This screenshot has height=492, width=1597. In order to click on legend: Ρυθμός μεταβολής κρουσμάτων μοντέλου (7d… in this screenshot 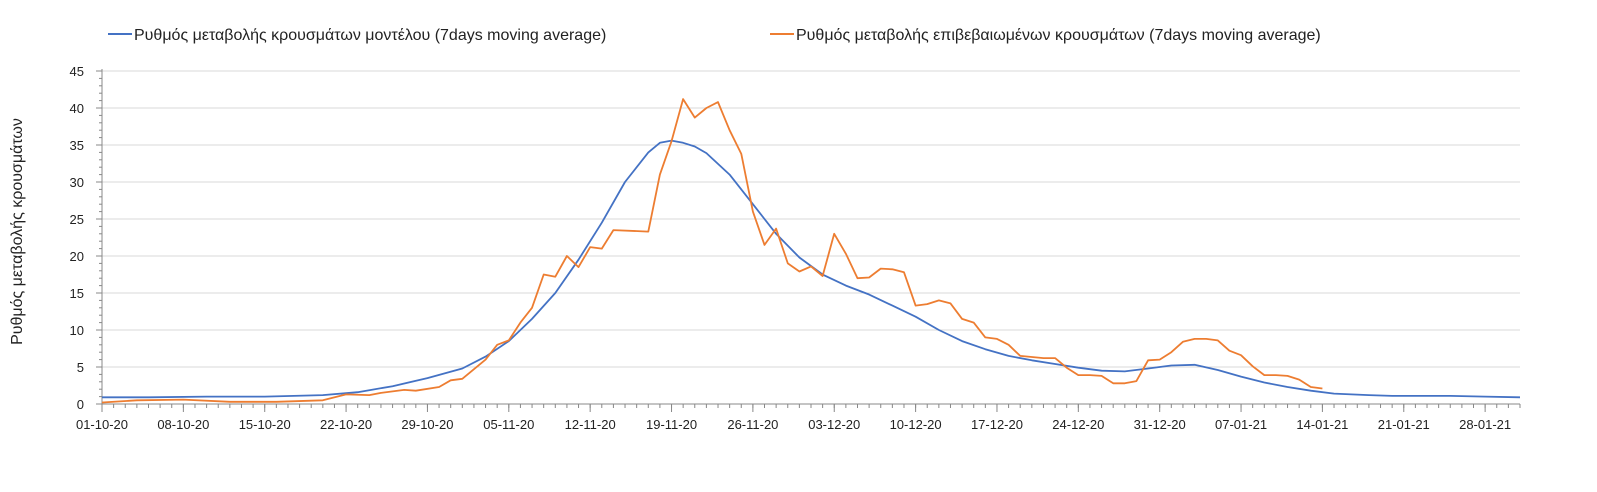, I will do `click(714, 35)`.